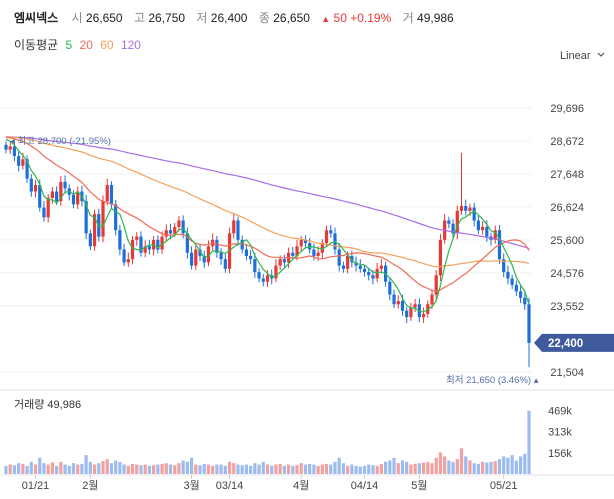  Describe the element at coordinates (326, 19) in the screenshot. I see `change-up-icon: ▲` at that location.